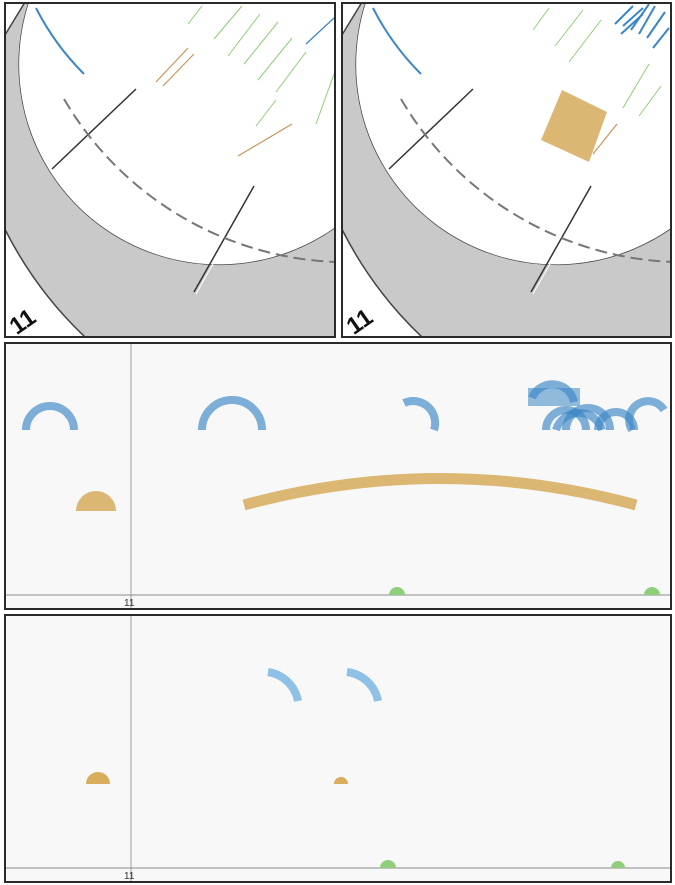  I want to click on tan-half-disc-small, so click(341, 780).